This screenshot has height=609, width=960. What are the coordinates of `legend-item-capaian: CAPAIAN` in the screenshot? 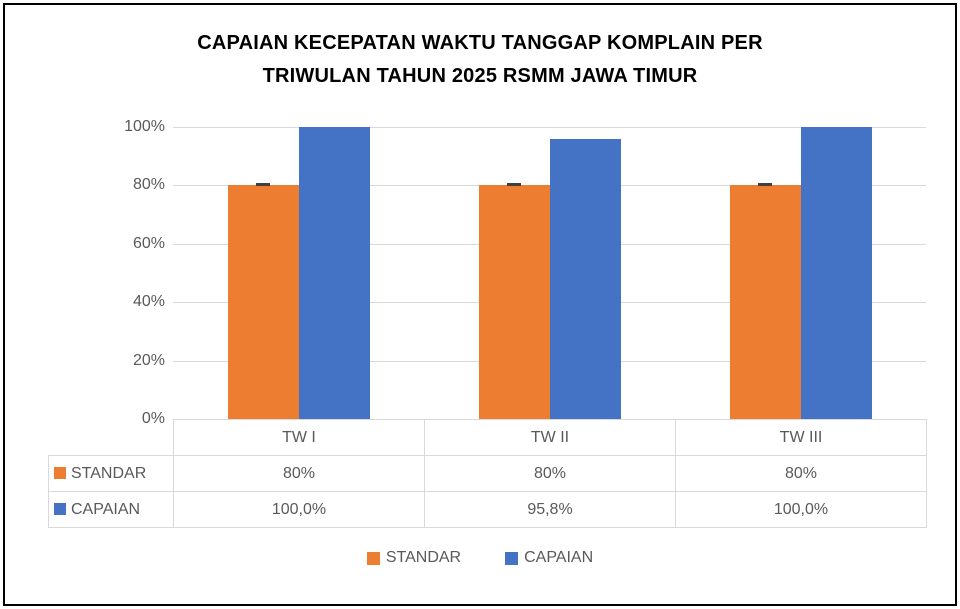 It's located at (549, 558).